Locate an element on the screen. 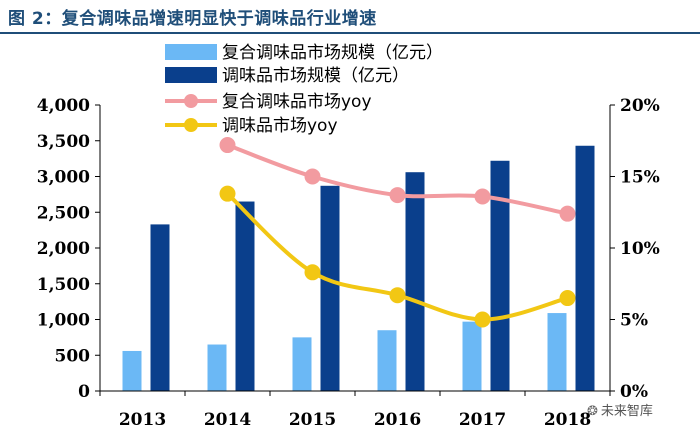 The image size is (700, 440). y-left-tick-label: 500 is located at coordinates (73, 356).